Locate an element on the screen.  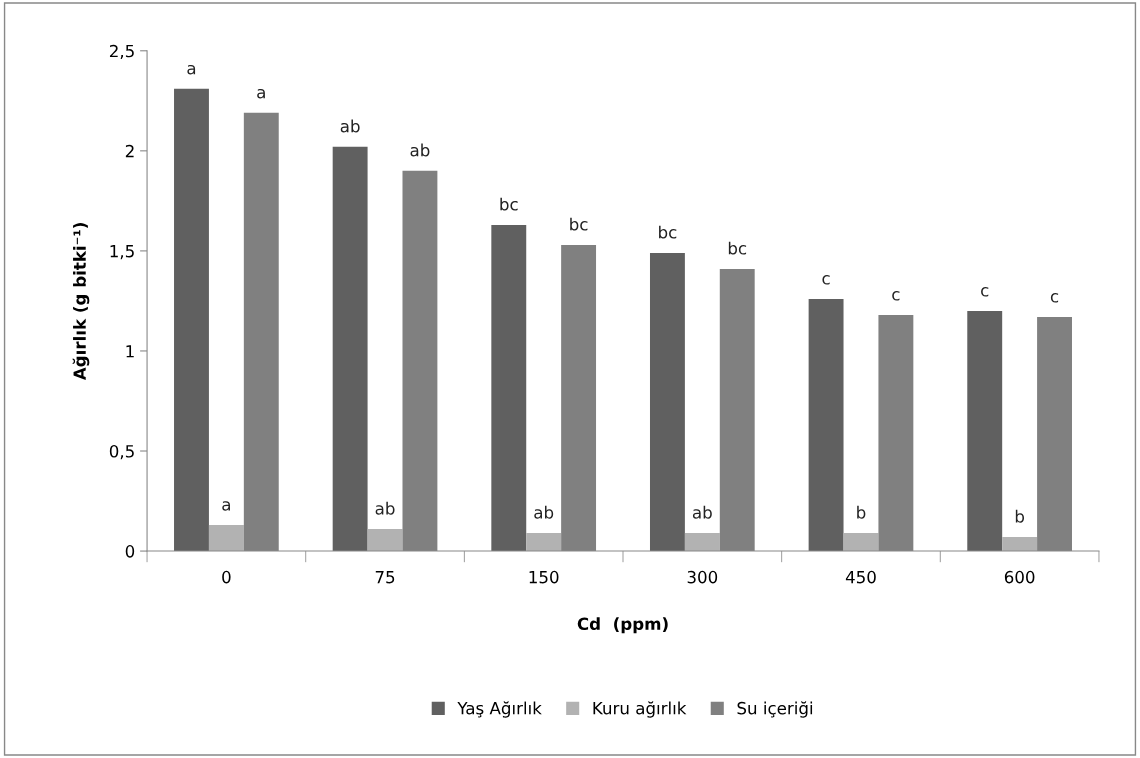
x-axis-title: Cd (ppm) is located at coordinates (622, 625).